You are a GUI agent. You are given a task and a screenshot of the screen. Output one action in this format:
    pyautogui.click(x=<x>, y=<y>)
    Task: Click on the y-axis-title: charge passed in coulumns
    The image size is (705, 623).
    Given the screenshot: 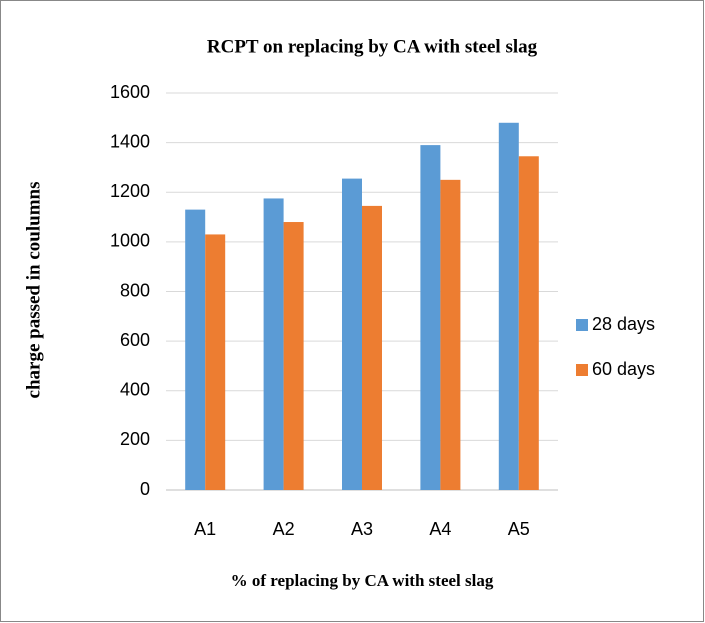 What is the action you would take?
    pyautogui.click(x=33, y=290)
    